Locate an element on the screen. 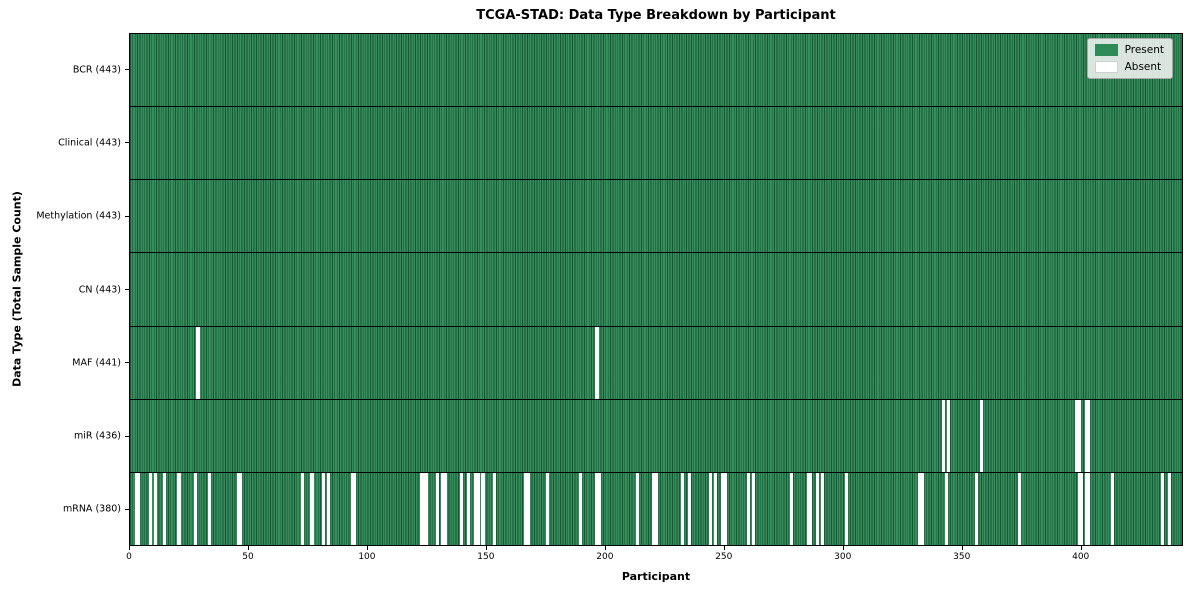  xtick-label-0: 0 is located at coordinates (129, 557).